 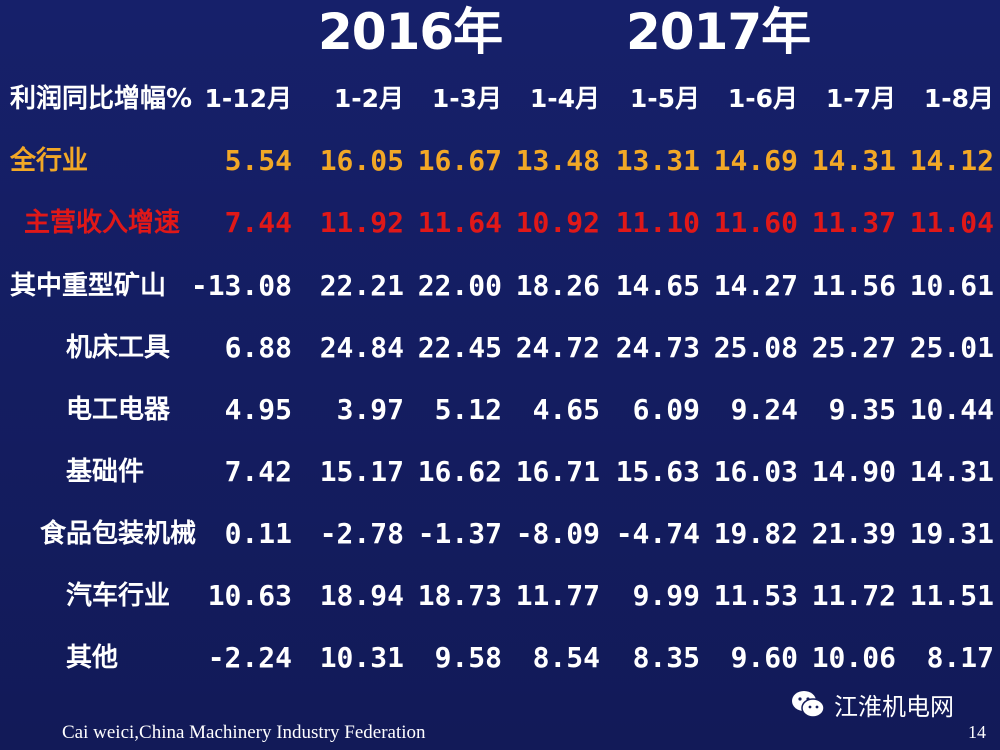 What do you see at coordinates (862, 409) in the screenshot?
I see `table-cell: 9.35` at bounding box center [862, 409].